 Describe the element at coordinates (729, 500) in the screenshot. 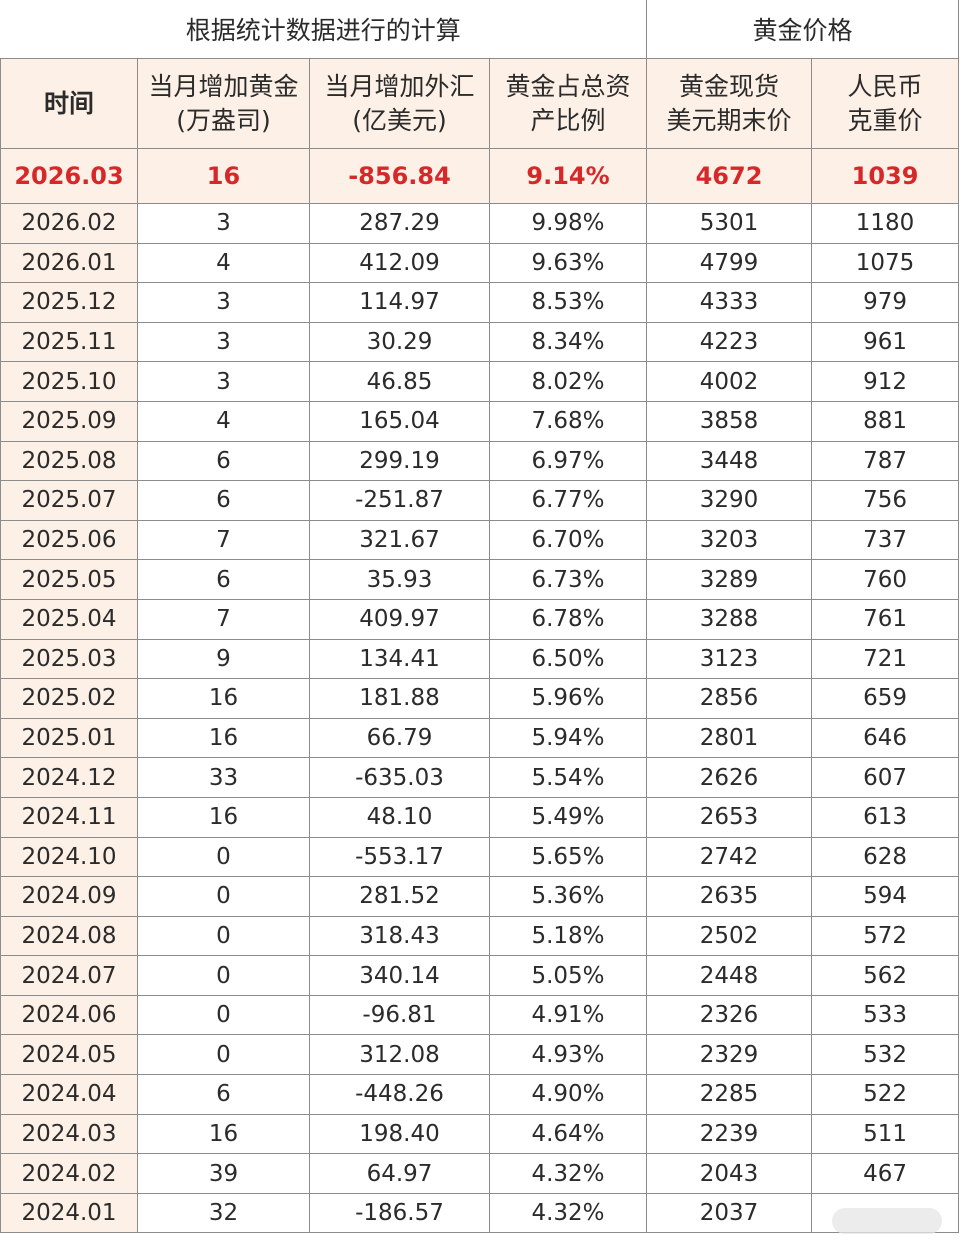

I see `row-usd-price: 3290` at that location.